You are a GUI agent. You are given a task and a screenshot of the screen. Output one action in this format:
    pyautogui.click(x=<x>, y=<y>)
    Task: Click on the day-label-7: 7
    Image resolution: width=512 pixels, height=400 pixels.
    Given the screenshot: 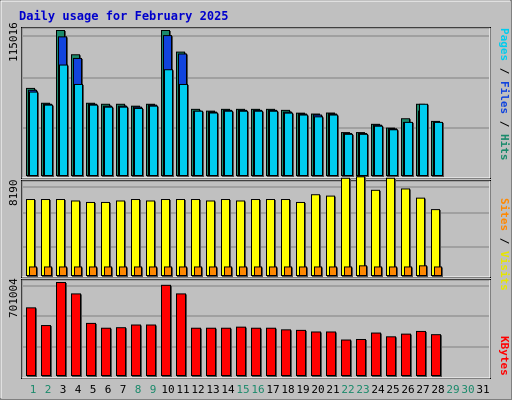 What is the action you would take?
    pyautogui.click(x=123, y=389)
    